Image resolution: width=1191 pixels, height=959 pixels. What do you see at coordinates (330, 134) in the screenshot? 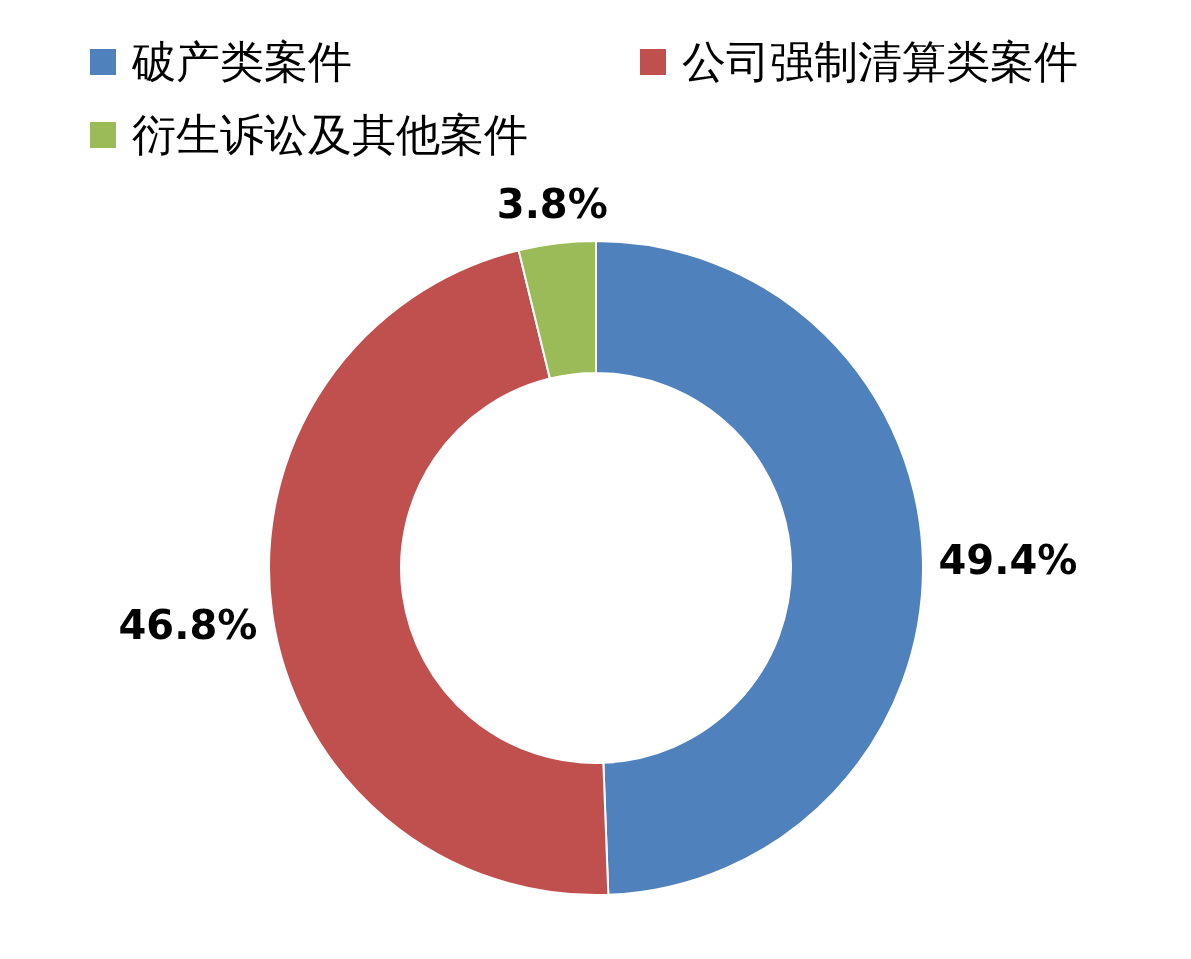
I see `legend-label: 衍生诉讼及其他案件` at bounding box center [330, 134].